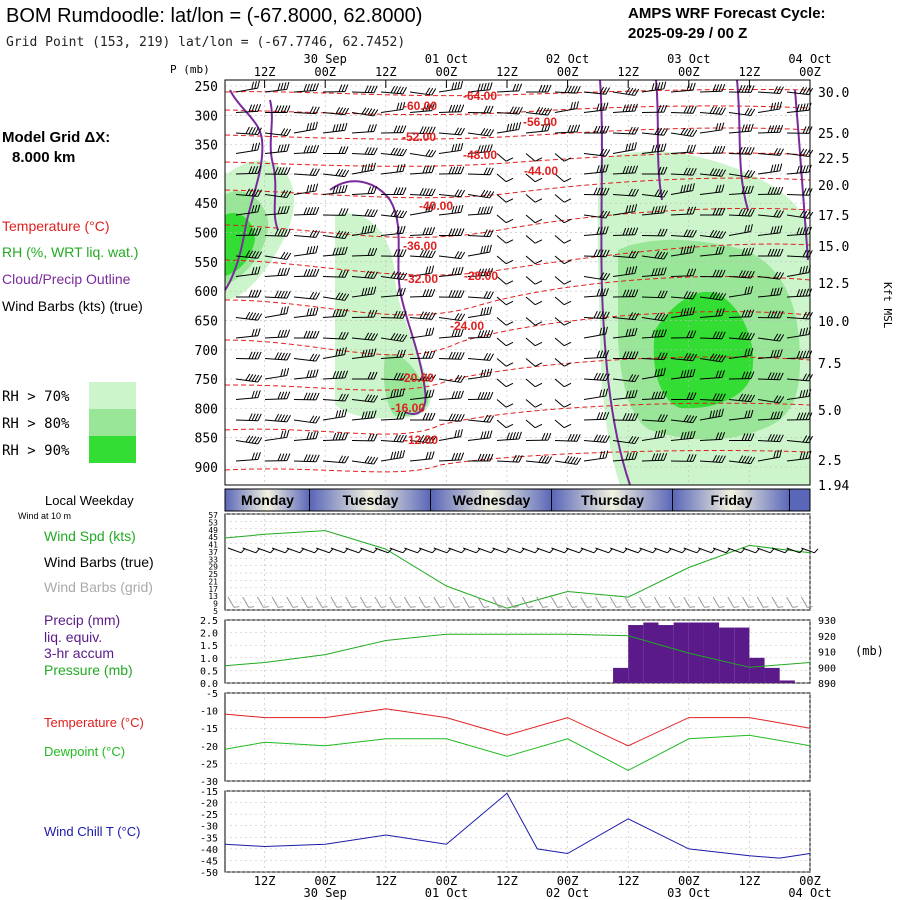 This screenshot has height=900, width=900. What do you see at coordinates (56, 226) in the screenshot?
I see `legend-label: Temperature (°C)` at bounding box center [56, 226].